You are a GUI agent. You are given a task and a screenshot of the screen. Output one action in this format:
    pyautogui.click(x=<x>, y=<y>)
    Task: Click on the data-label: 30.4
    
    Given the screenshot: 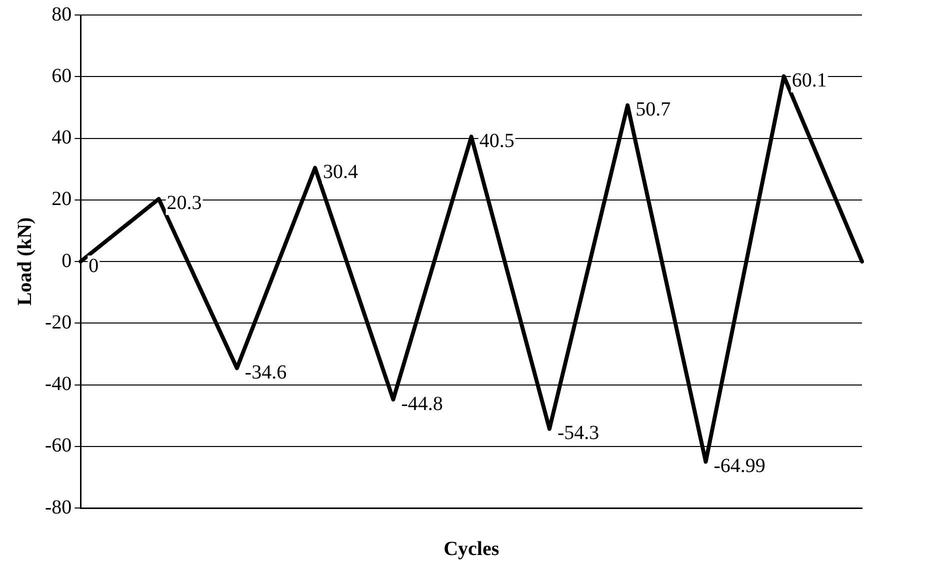 What is the action you would take?
    pyautogui.click(x=340, y=172)
    